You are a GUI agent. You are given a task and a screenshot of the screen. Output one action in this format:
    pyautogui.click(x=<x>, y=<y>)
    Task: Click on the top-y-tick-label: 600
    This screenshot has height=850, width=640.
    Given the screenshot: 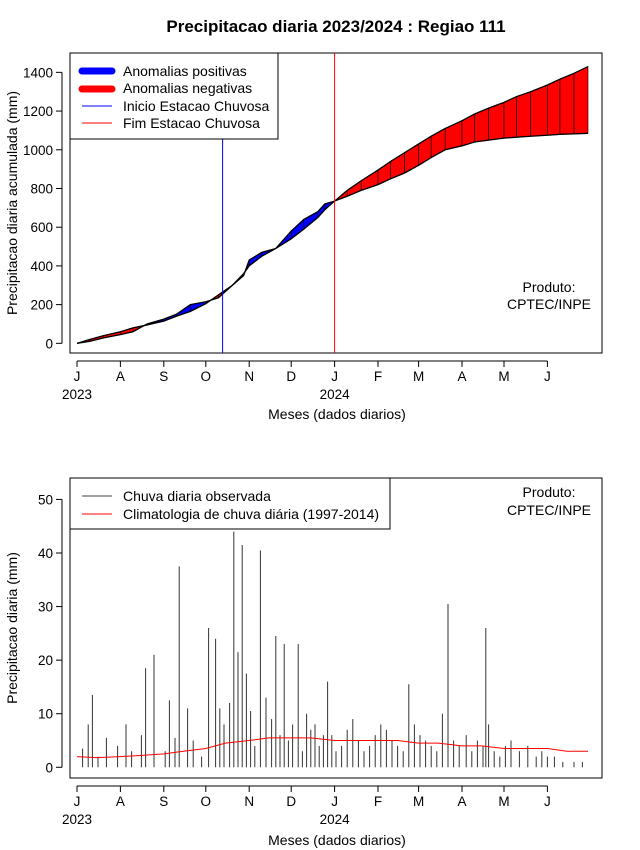 What is the action you would take?
    pyautogui.click(x=41, y=227)
    